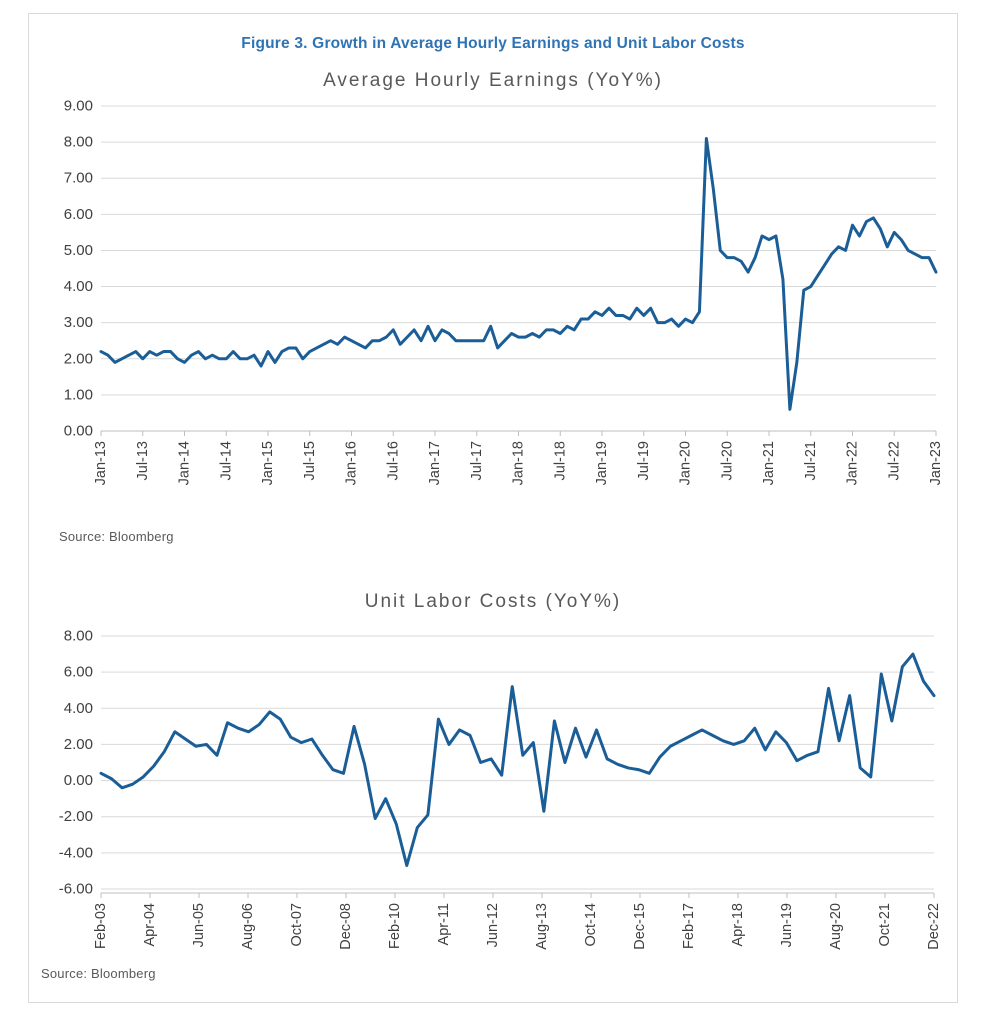  I want to click on y-axis-labels: 9.00 8.00 7.00 6.00 5.00 4.00 3.00 2.00 1.00 0.00, so click(78, 269).